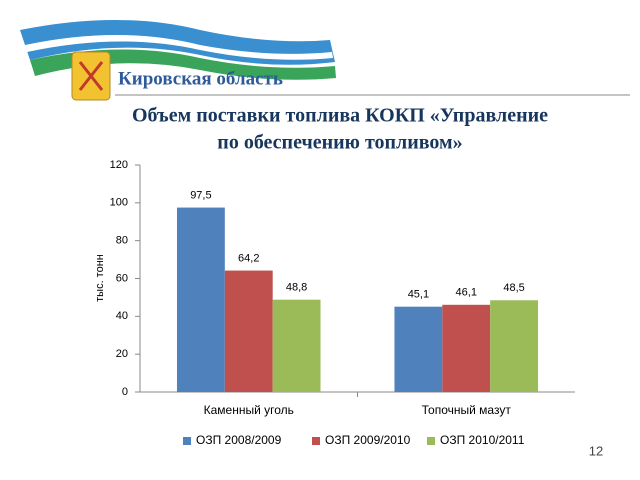 The width and height of the screenshot is (640, 480). Describe the element at coordinates (368, 440) in the screenshot. I see `legend-label: ОЗП 2009/2010` at that location.